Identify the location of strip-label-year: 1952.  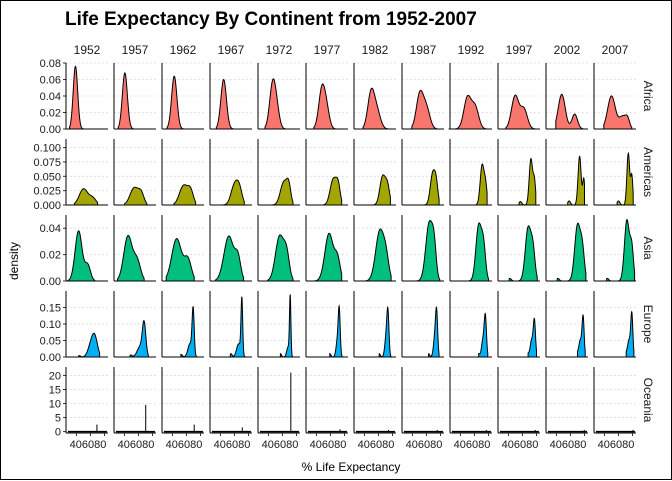
(87, 50).